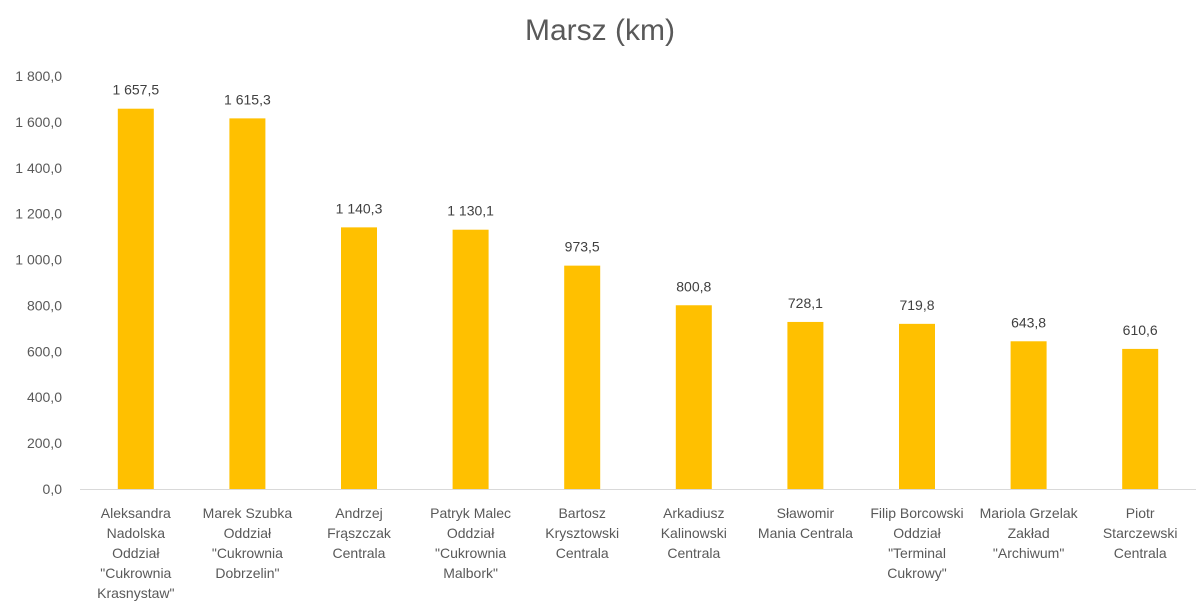  Describe the element at coordinates (44, 443) in the screenshot. I see `y-tick-label: 200,0` at that location.